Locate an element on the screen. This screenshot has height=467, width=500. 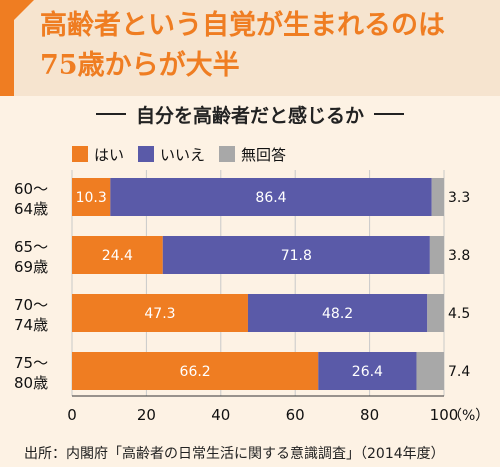
data-label-2-2: 4.5 is located at coordinates (459, 314).